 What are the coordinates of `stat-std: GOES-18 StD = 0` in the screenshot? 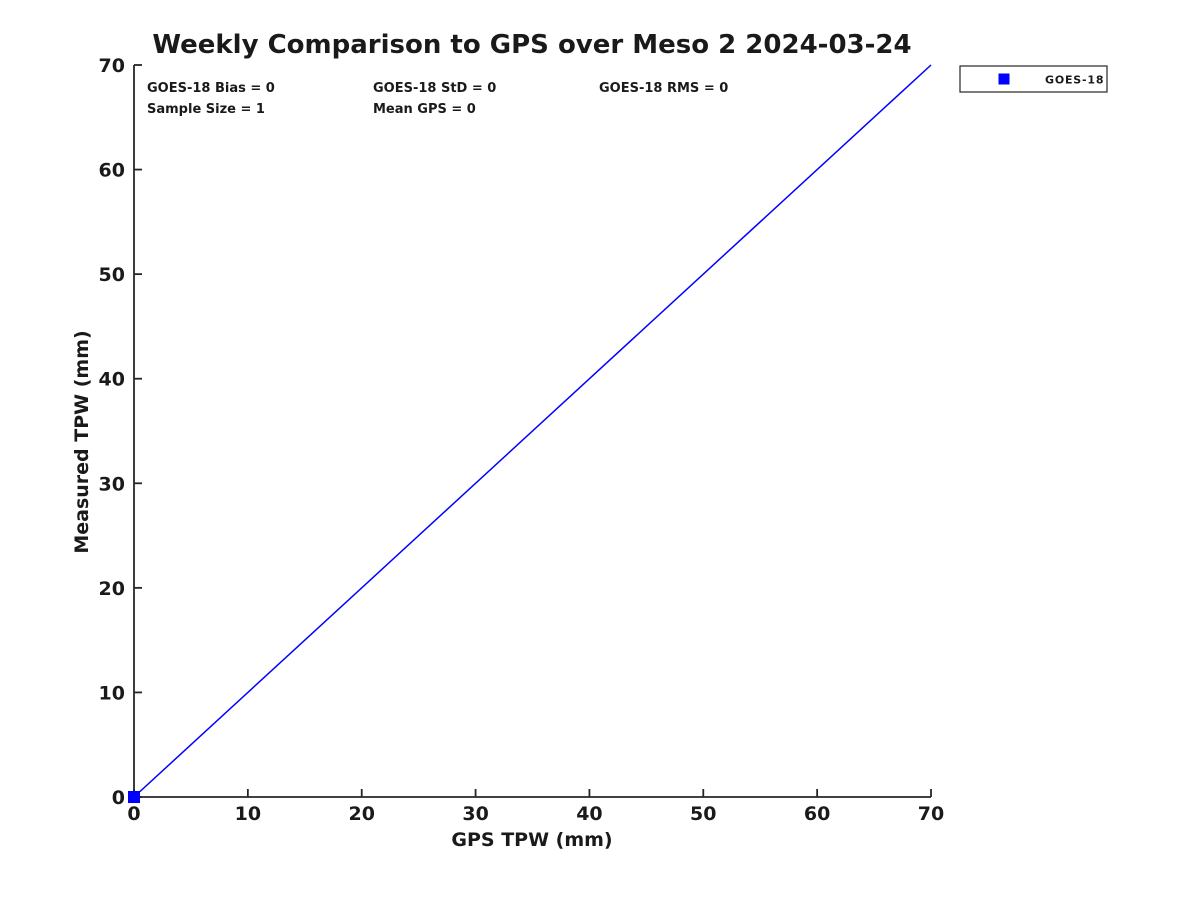 It's located at (434, 88).